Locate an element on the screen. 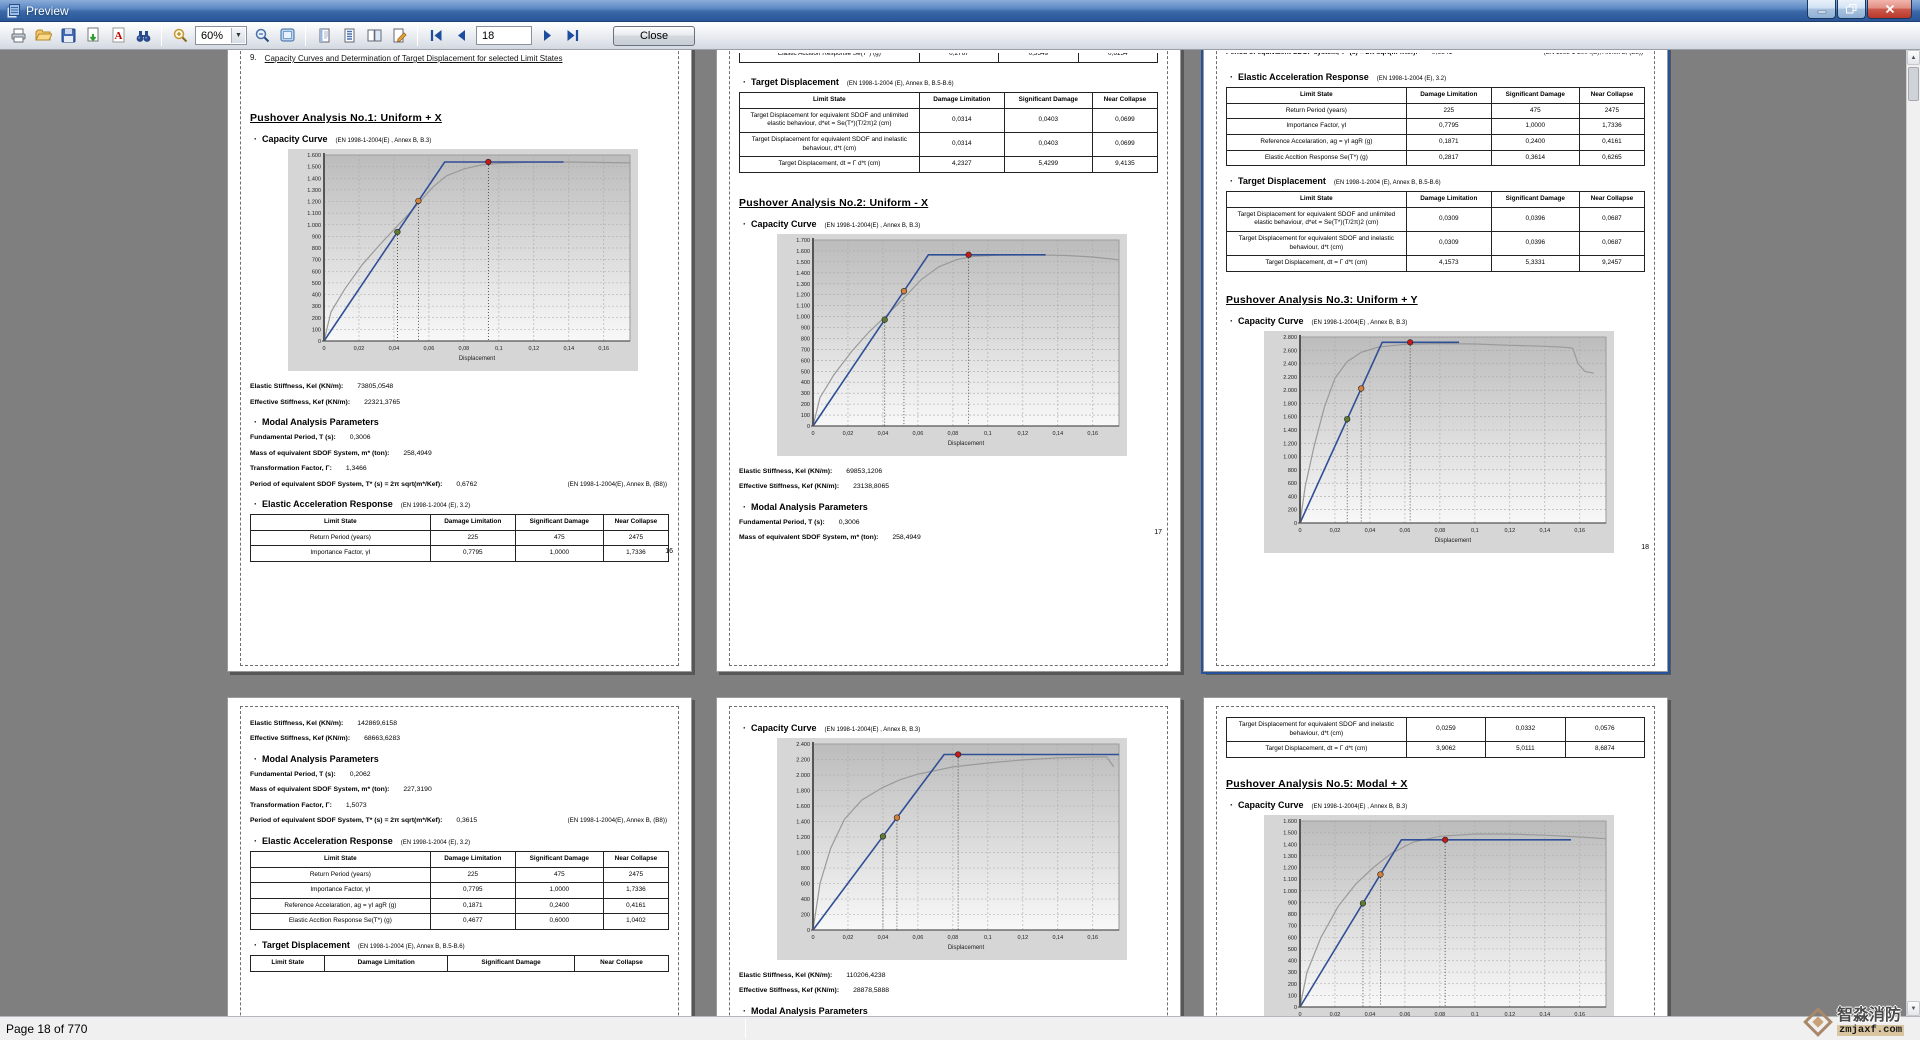  page-number: 18 is located at coordinates (1645, 548).